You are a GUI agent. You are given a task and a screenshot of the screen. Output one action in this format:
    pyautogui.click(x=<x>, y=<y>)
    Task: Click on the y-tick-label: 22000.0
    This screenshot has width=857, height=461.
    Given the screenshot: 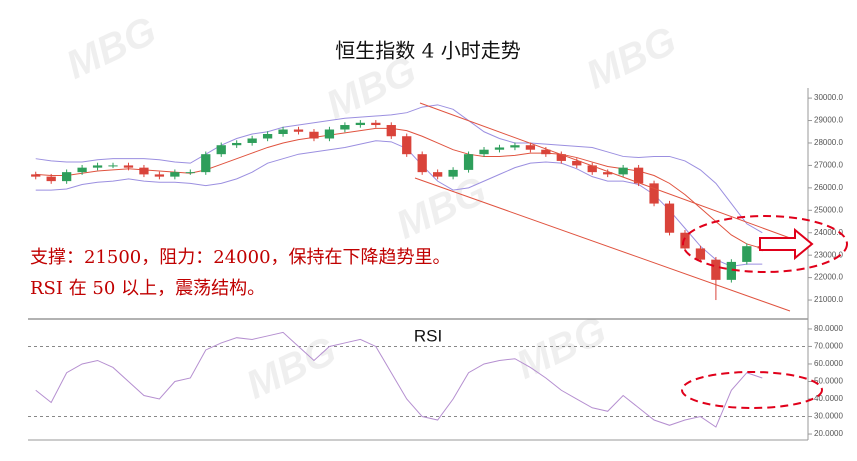 What is the action you would take?
    pyautogui.click(x=828, y=277)
    